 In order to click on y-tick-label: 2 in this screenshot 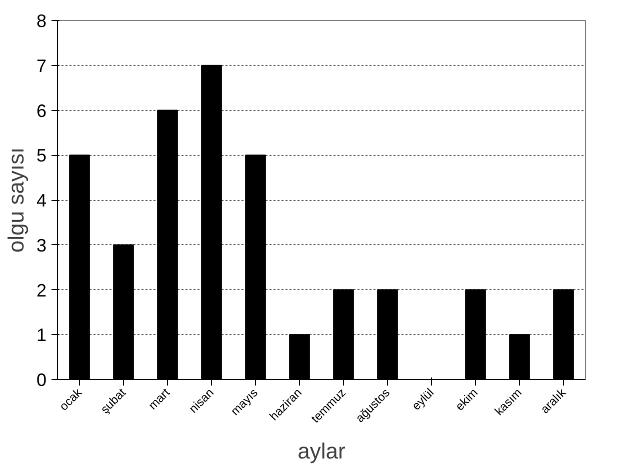, I will do `click(41, 290)`.